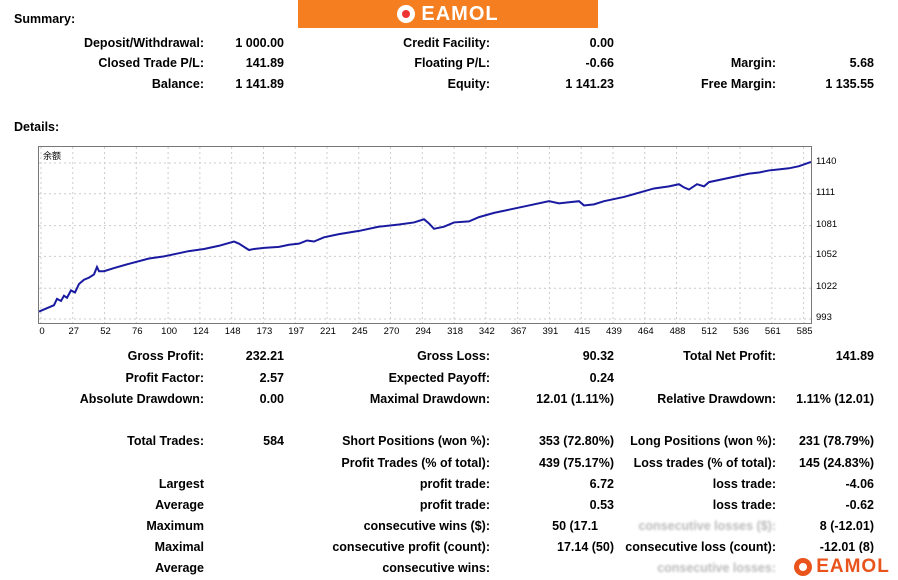 The width and height of the screenshot is (898, 580). What do you see at coordinates (827, 255) in the screenshot?
I see `y-tick-label: 1052` at bounding box center [827, 255].